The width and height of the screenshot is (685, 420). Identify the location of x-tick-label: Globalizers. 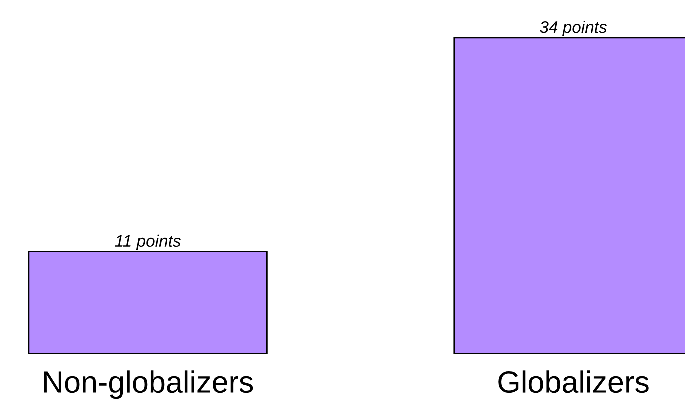
(573, 382).